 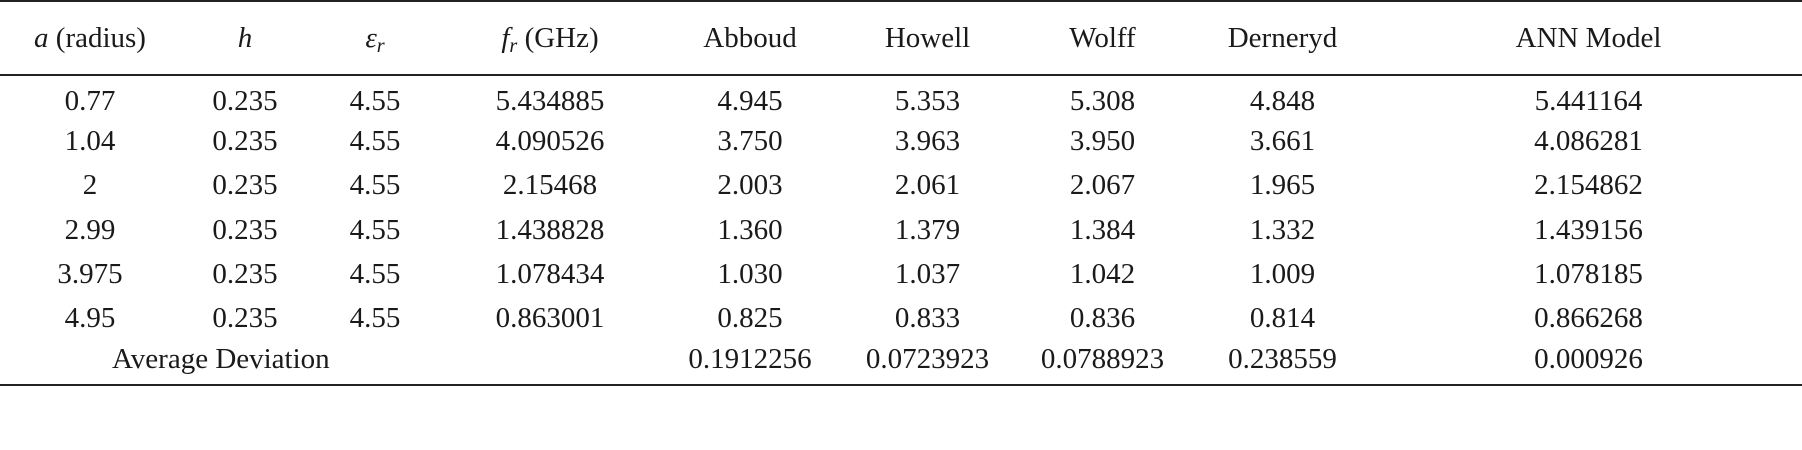 What do you see at coordinates (1282, 229) in the screenshot?
I see `cell-derneryd: 1.332` at bounding box center [1282, 229].